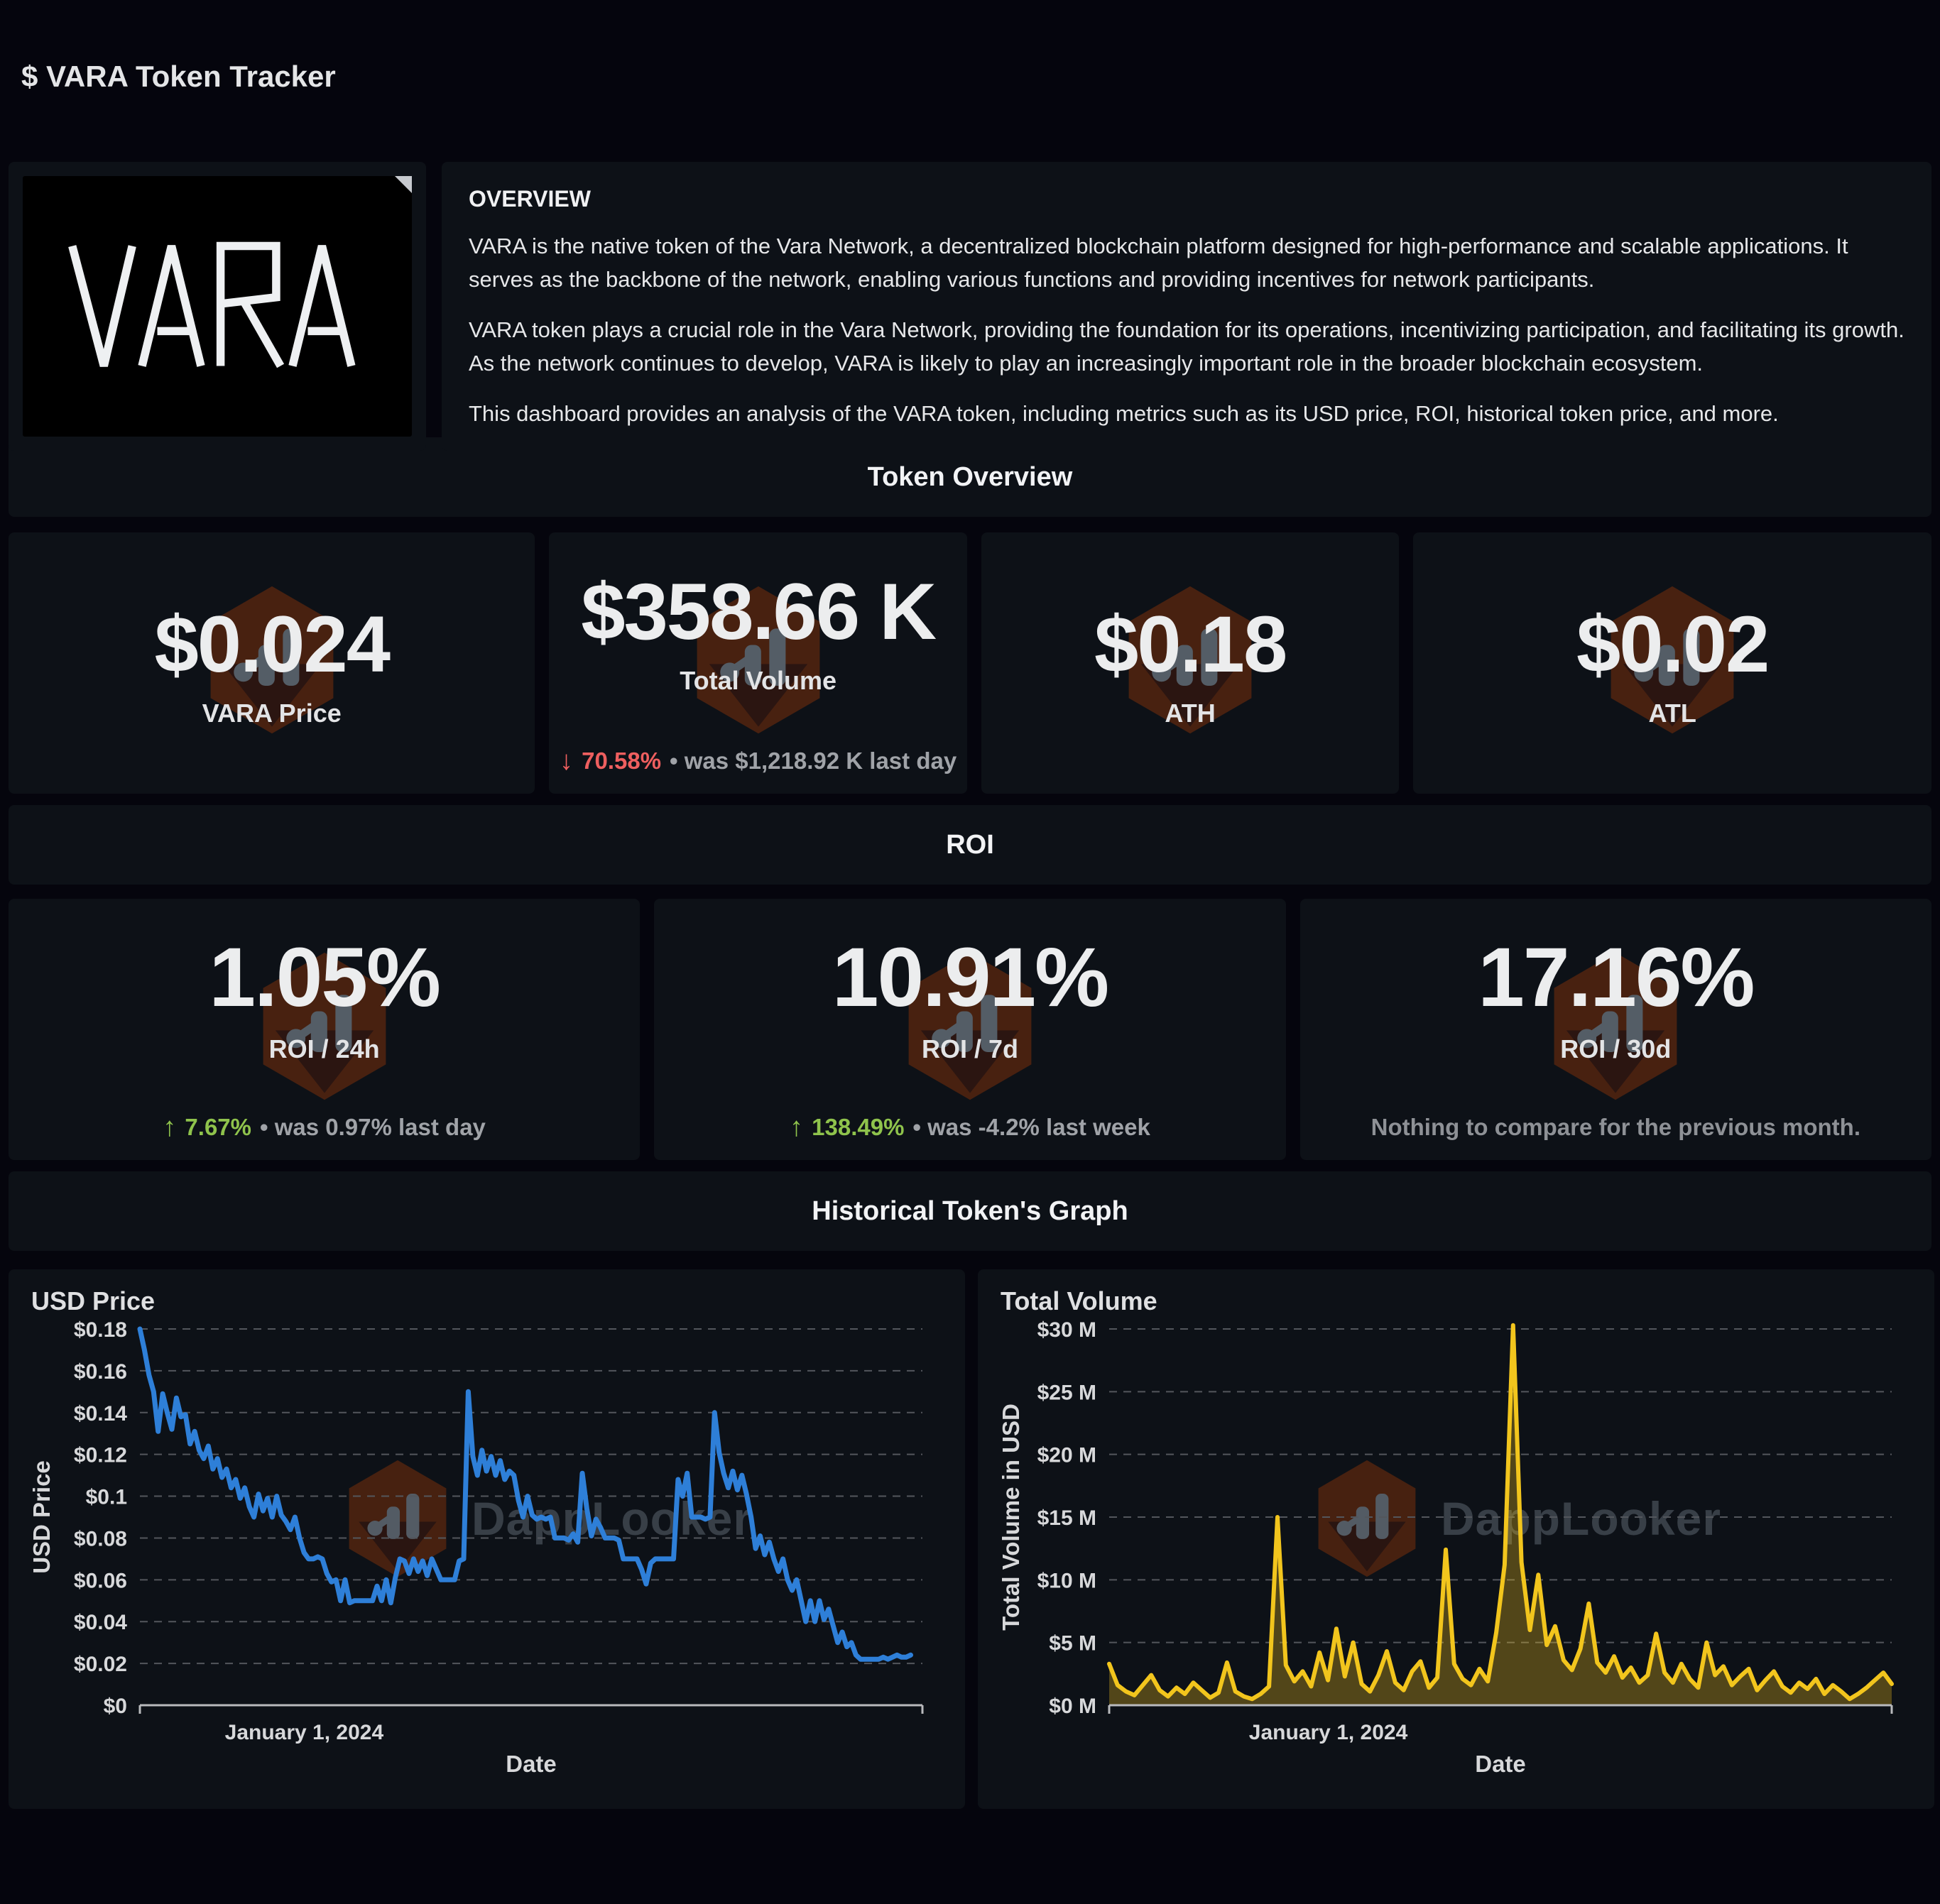 The width and height of the screenshot is (1940, 1904). Describe the element at coordinates (101, 1414) in the screenshot. I see `svg-text: $0.14` at that location.